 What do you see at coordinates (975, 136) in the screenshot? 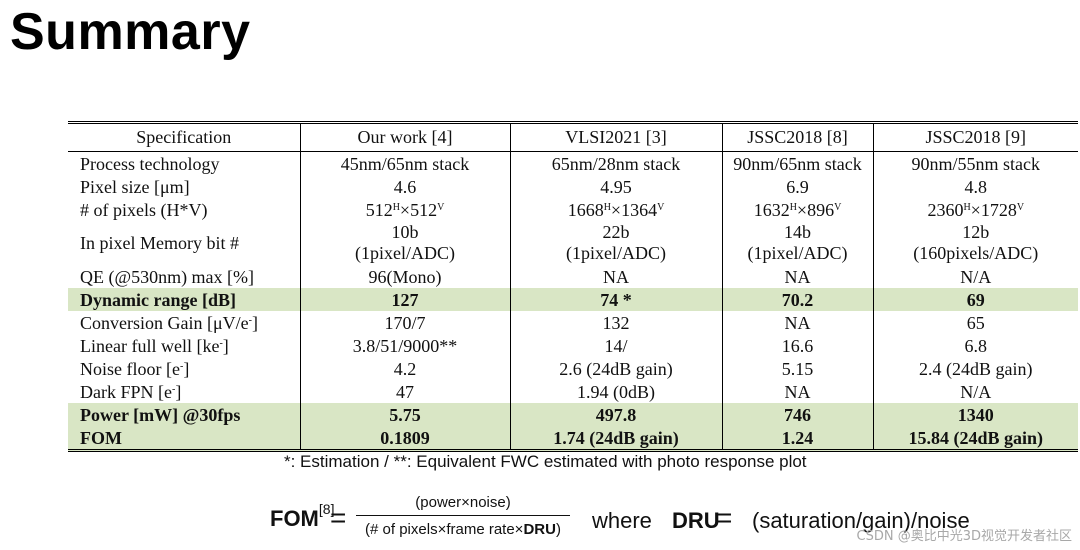
I see `header-jssc2018-9: JSSC2018 [9]` at bounding box center [975, 136].